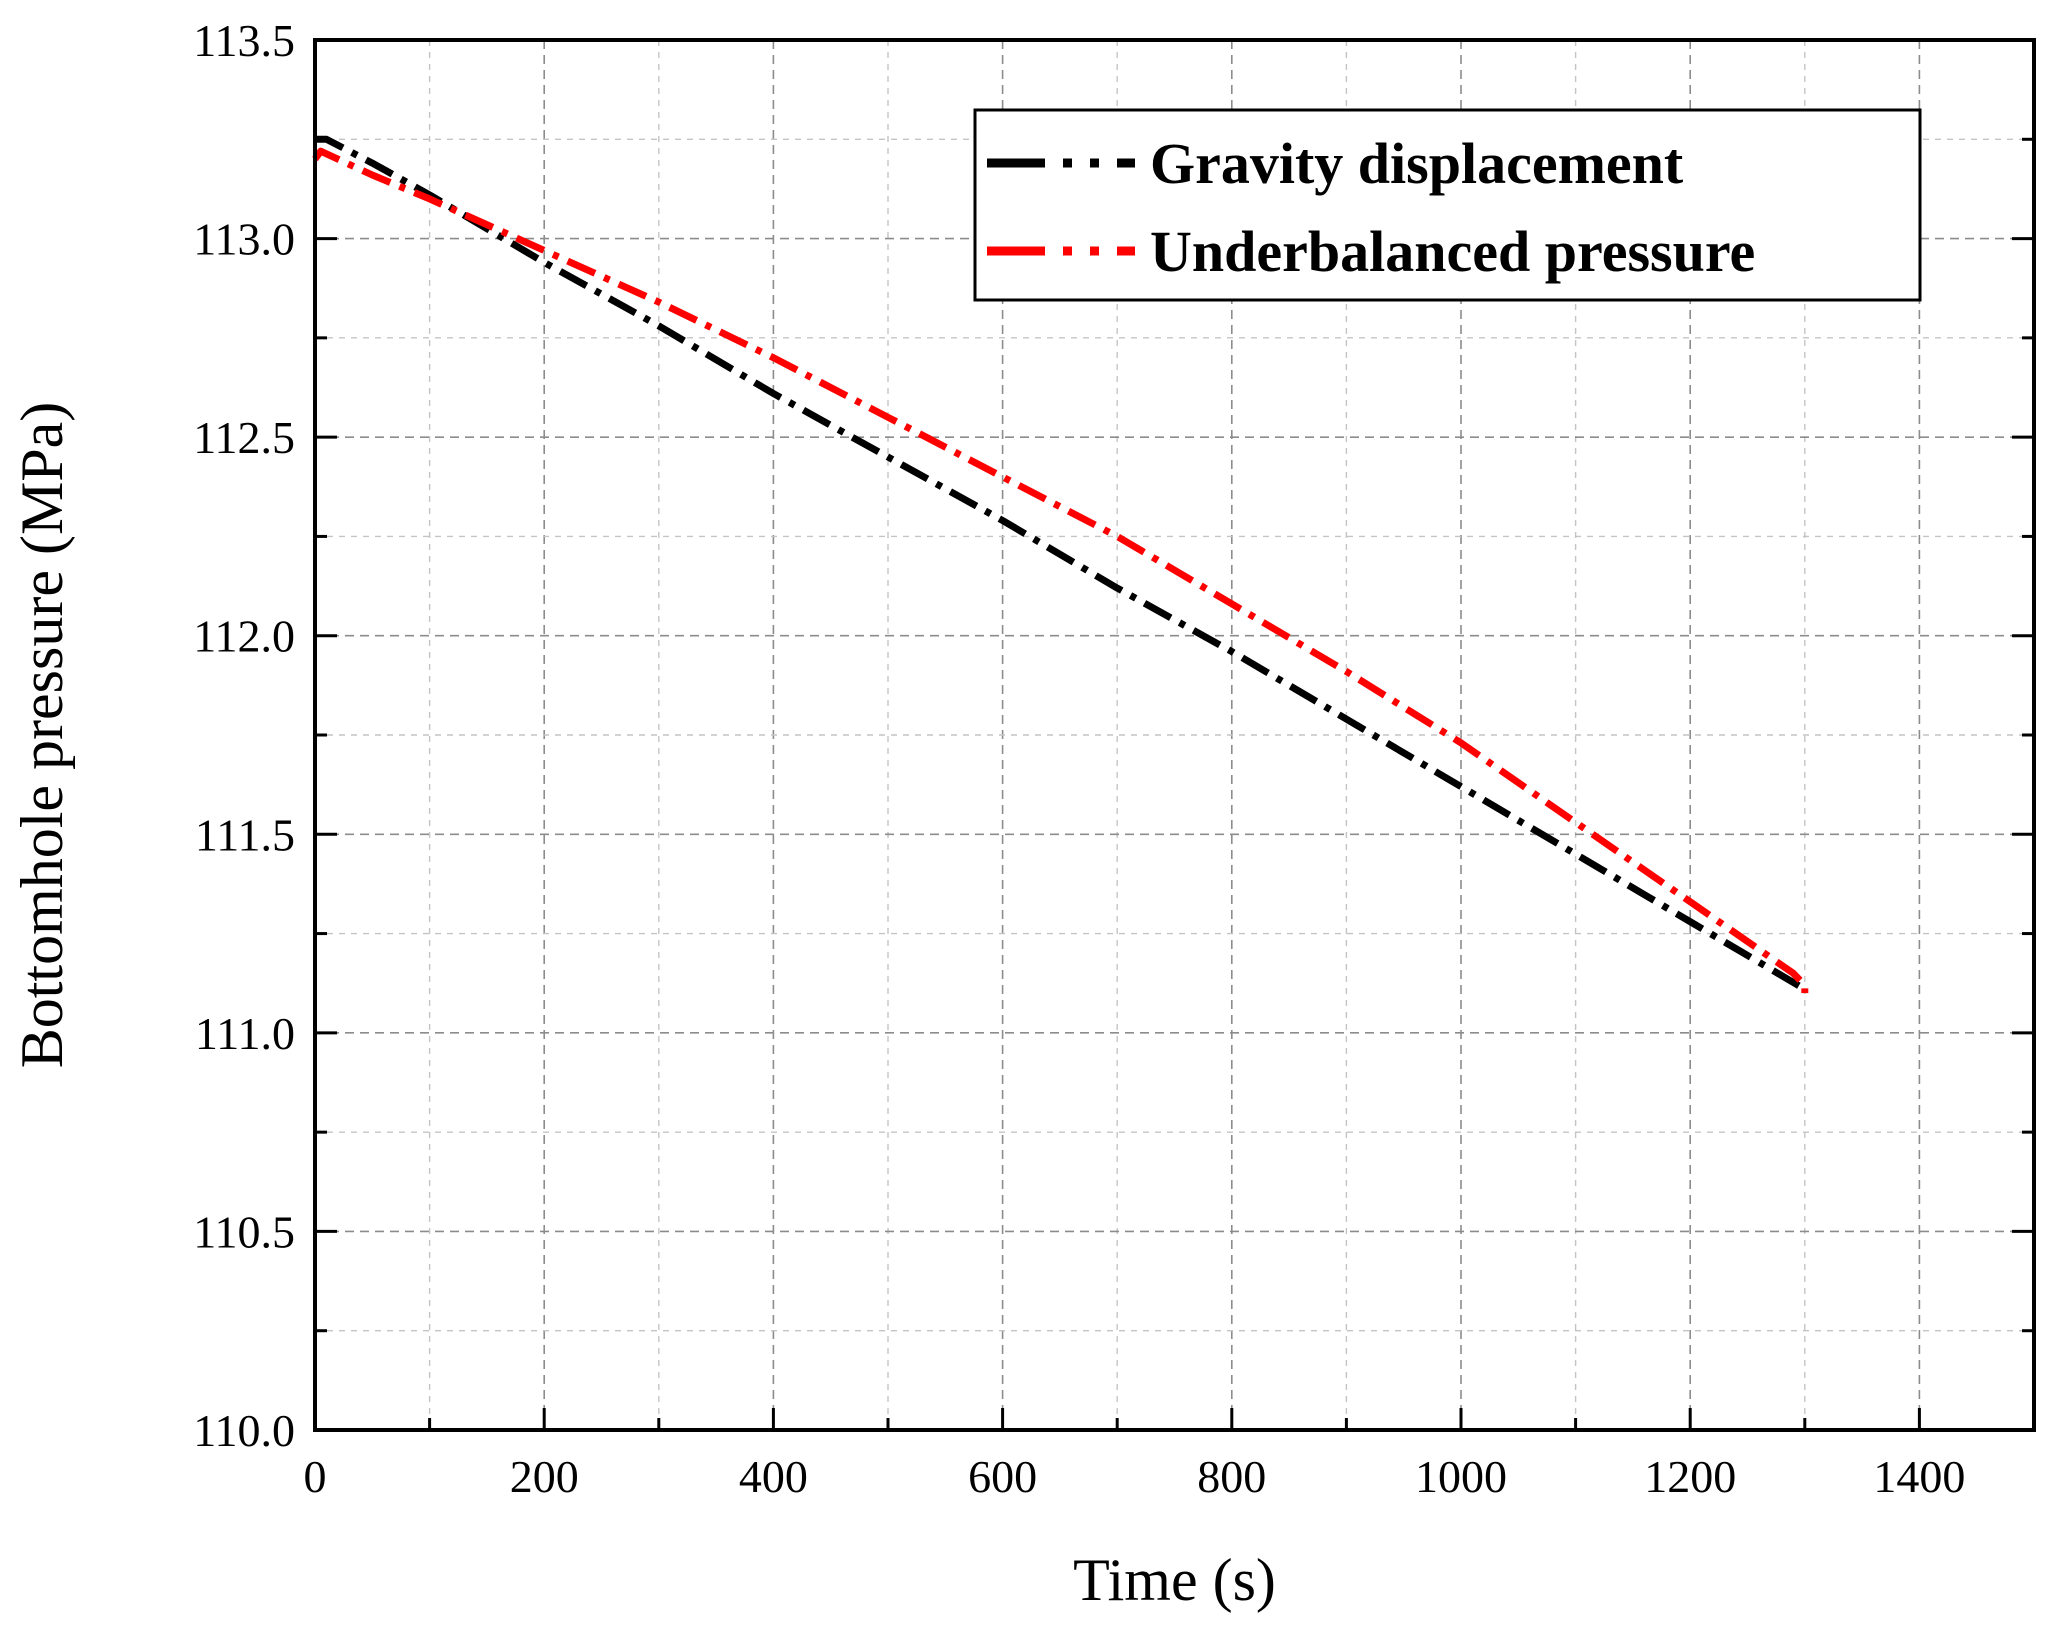 The width and height of the screenshot is (2051, 1651). I want to click on y-tick-label: 110.0, so click(244, 1430).